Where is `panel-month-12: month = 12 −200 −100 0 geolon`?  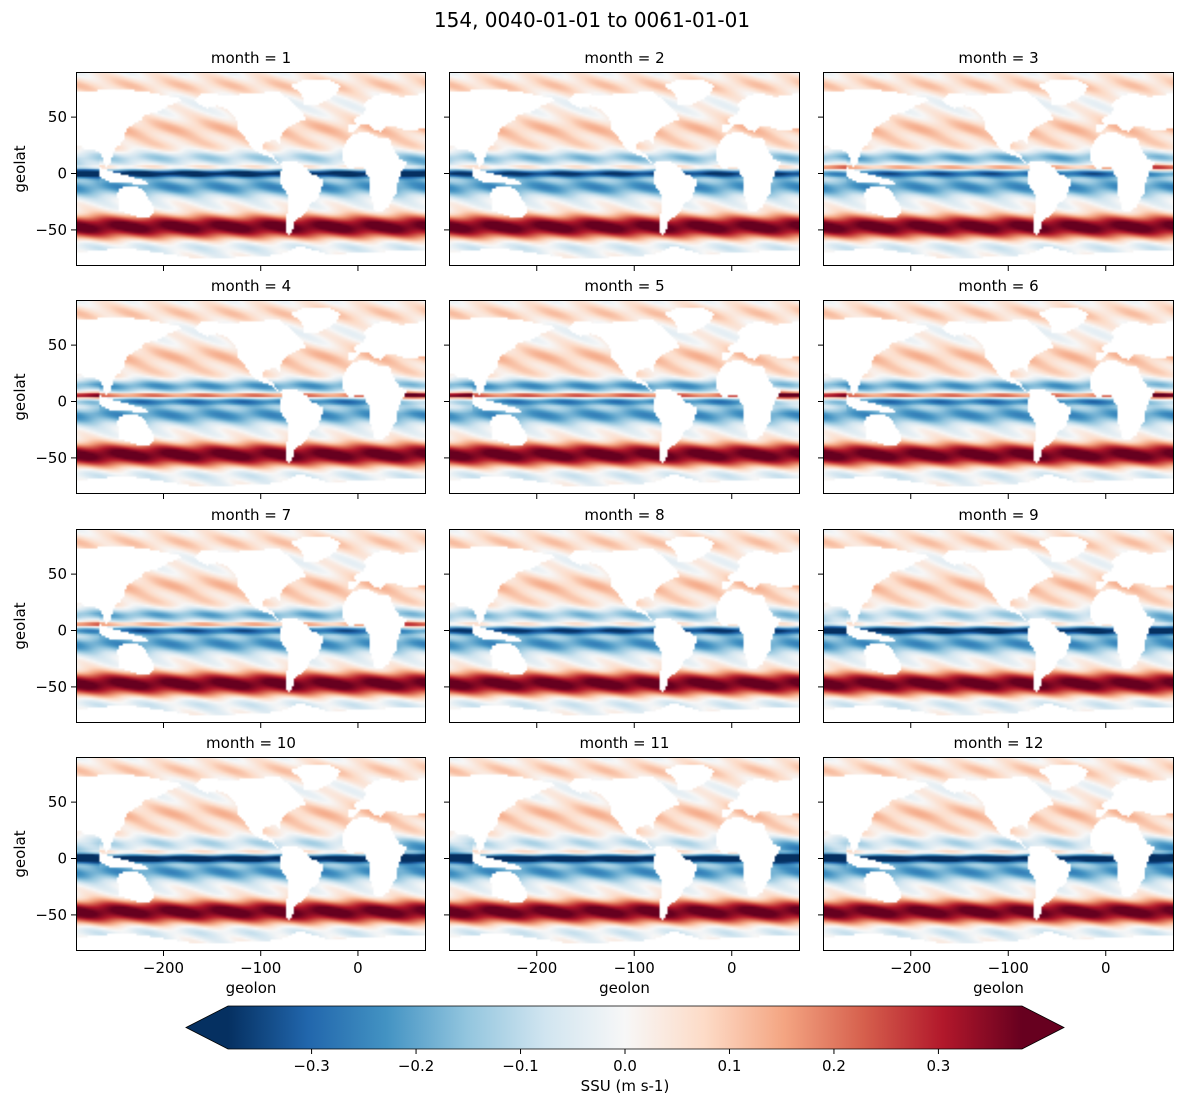
panel-month-12: month = 12 −200 −100 0 geolon is located at coordinates (996, 865).